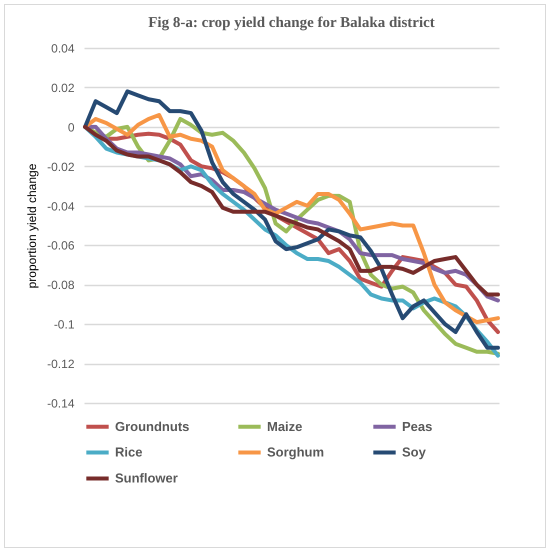 The image size is (552, 554). What do you see at coordinates (61, 403) in the screenshot?
I see `y-tick-label: -0.14` at bounding box center [61, 403].